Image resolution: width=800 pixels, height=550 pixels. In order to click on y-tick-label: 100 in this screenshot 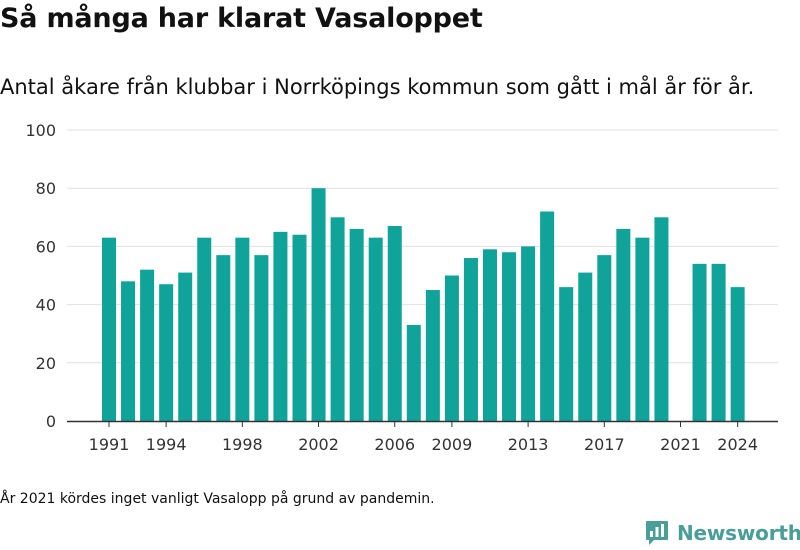, I will do `click(40, 130)`.